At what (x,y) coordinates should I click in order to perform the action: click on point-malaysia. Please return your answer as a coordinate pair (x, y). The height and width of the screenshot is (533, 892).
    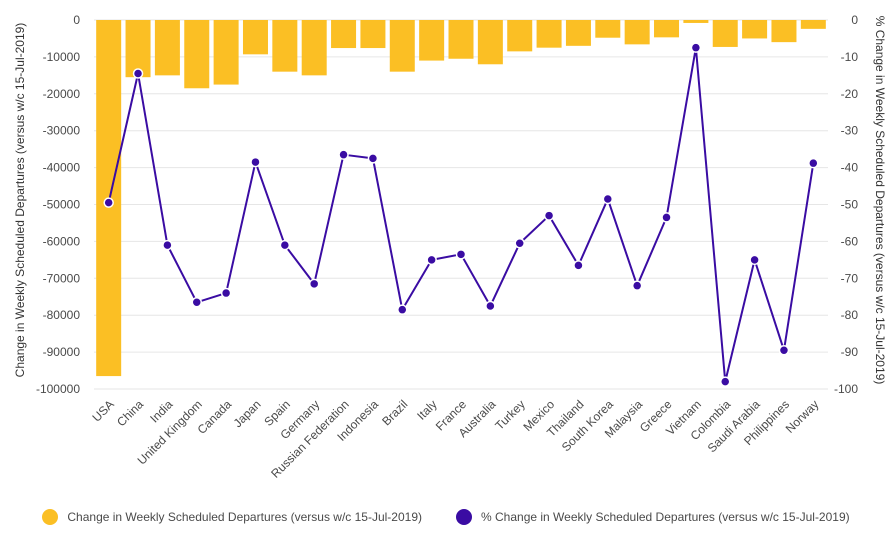
    Looking at the image, I should click on (637, 285).